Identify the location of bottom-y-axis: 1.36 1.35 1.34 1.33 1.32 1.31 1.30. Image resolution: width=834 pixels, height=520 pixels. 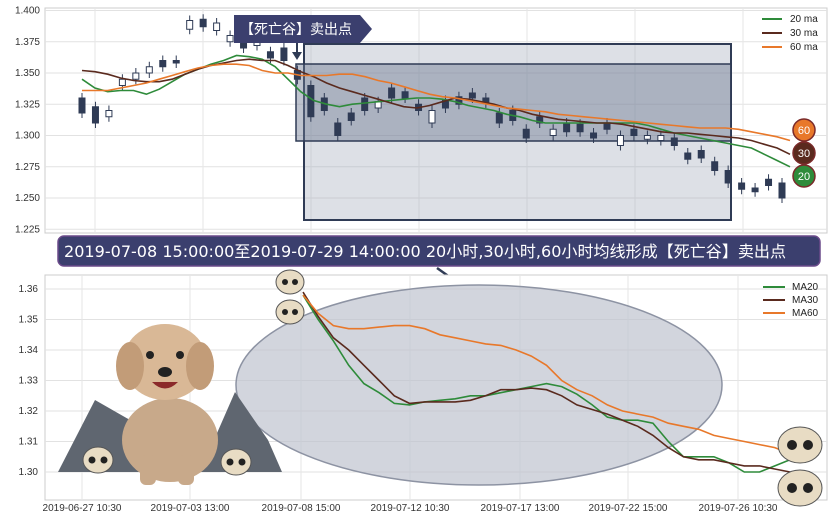
(29, 381).